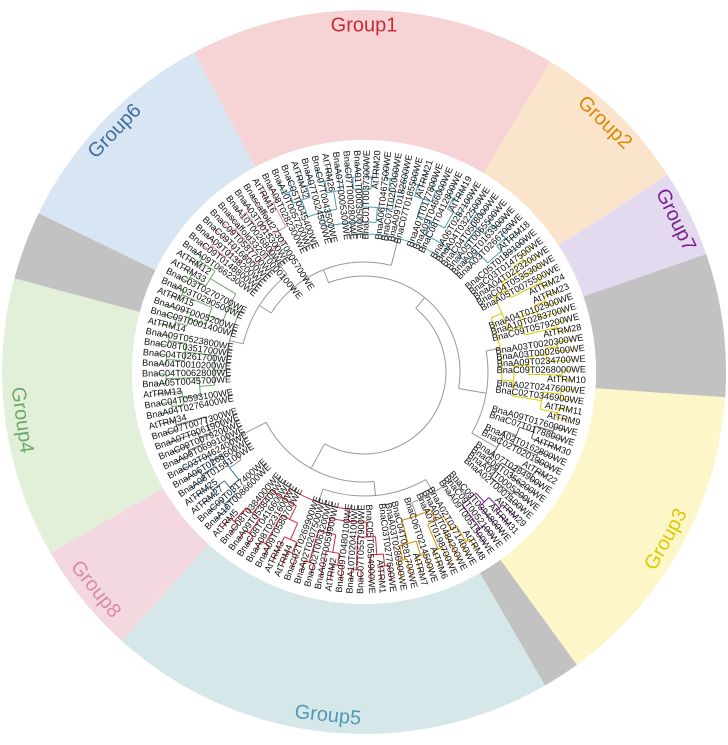 This screenshot has height=745, width=728. What do you see at coordinates (376, 169) in the screenshot?
I see `leaf-label: AtTRM20` at bounding box center [376, 169].